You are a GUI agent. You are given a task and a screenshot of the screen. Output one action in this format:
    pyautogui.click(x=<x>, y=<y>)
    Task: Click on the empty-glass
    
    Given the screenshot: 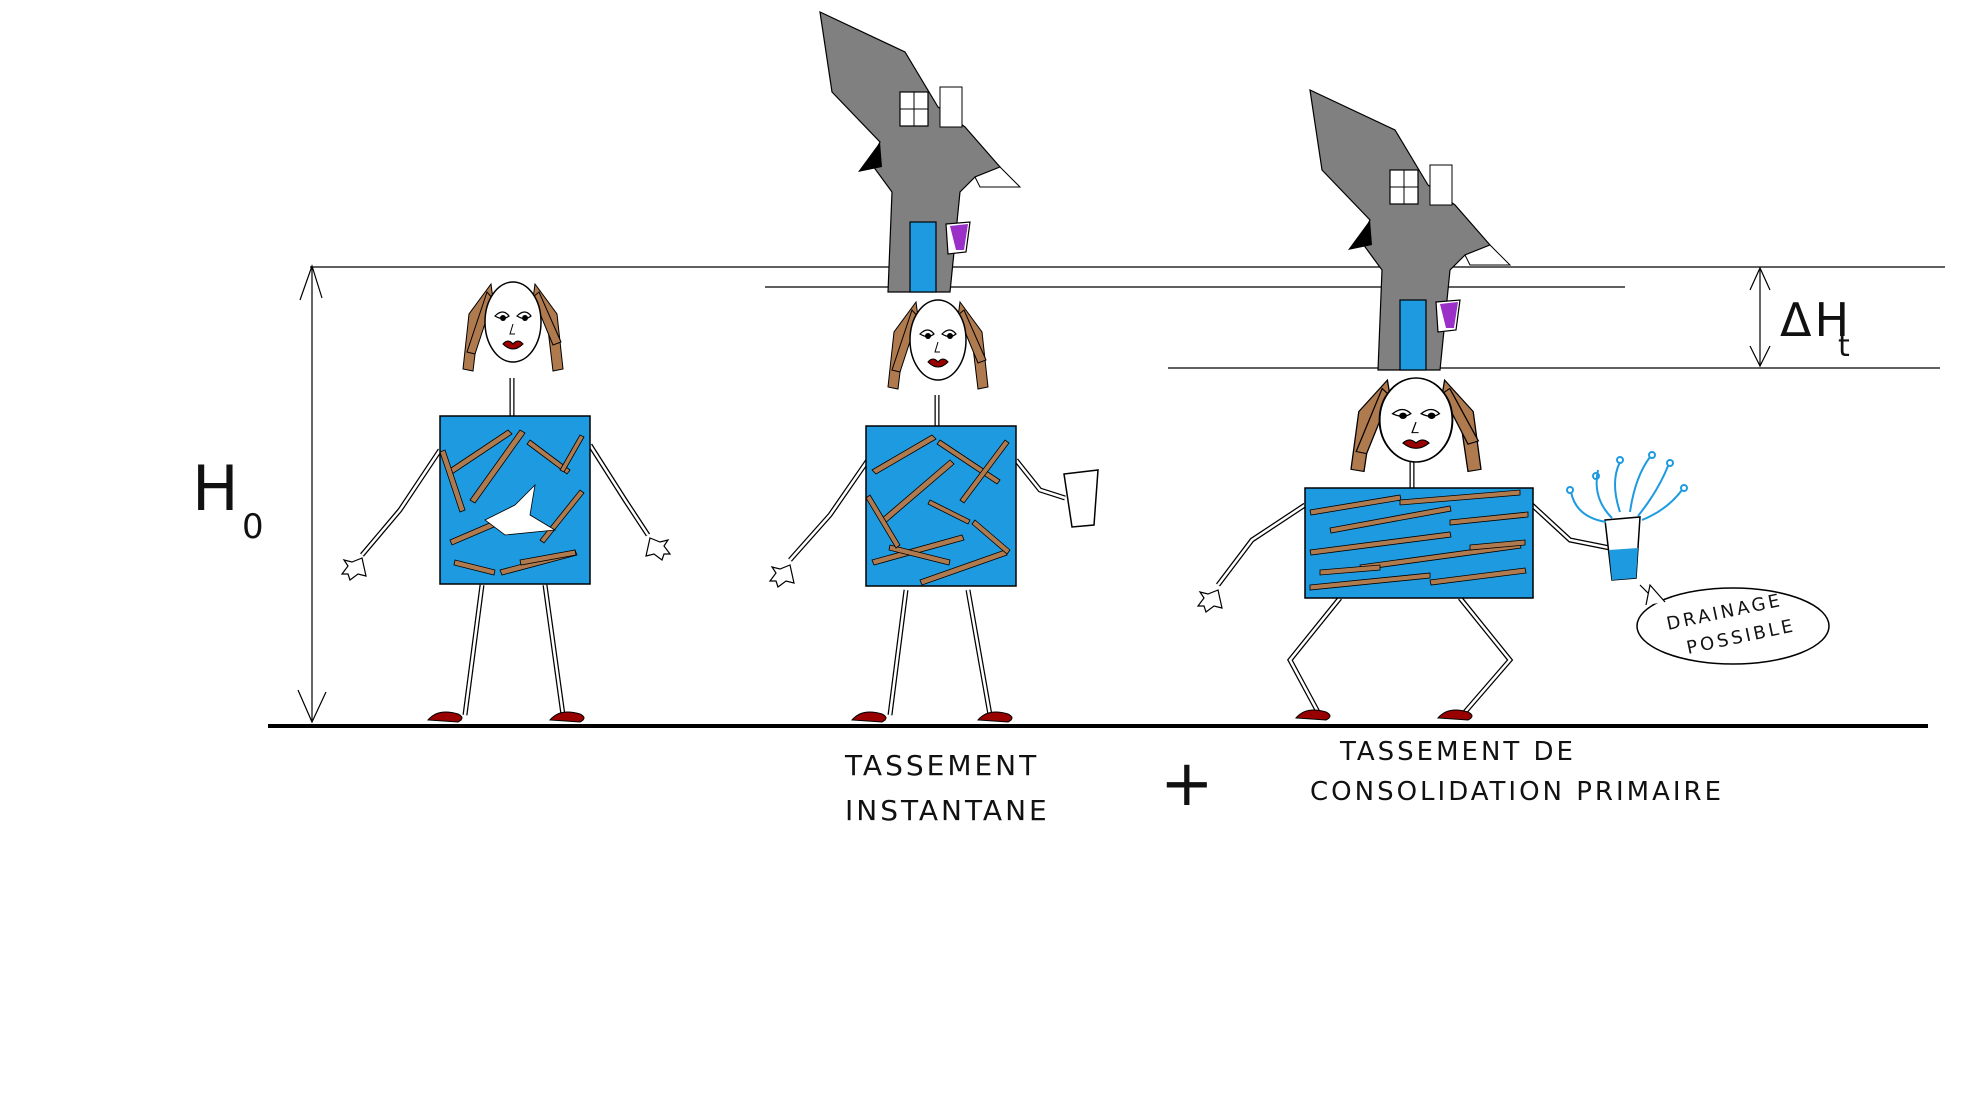 What is the action you would take?
    pyautogui.click(x=1081, y=498)
    